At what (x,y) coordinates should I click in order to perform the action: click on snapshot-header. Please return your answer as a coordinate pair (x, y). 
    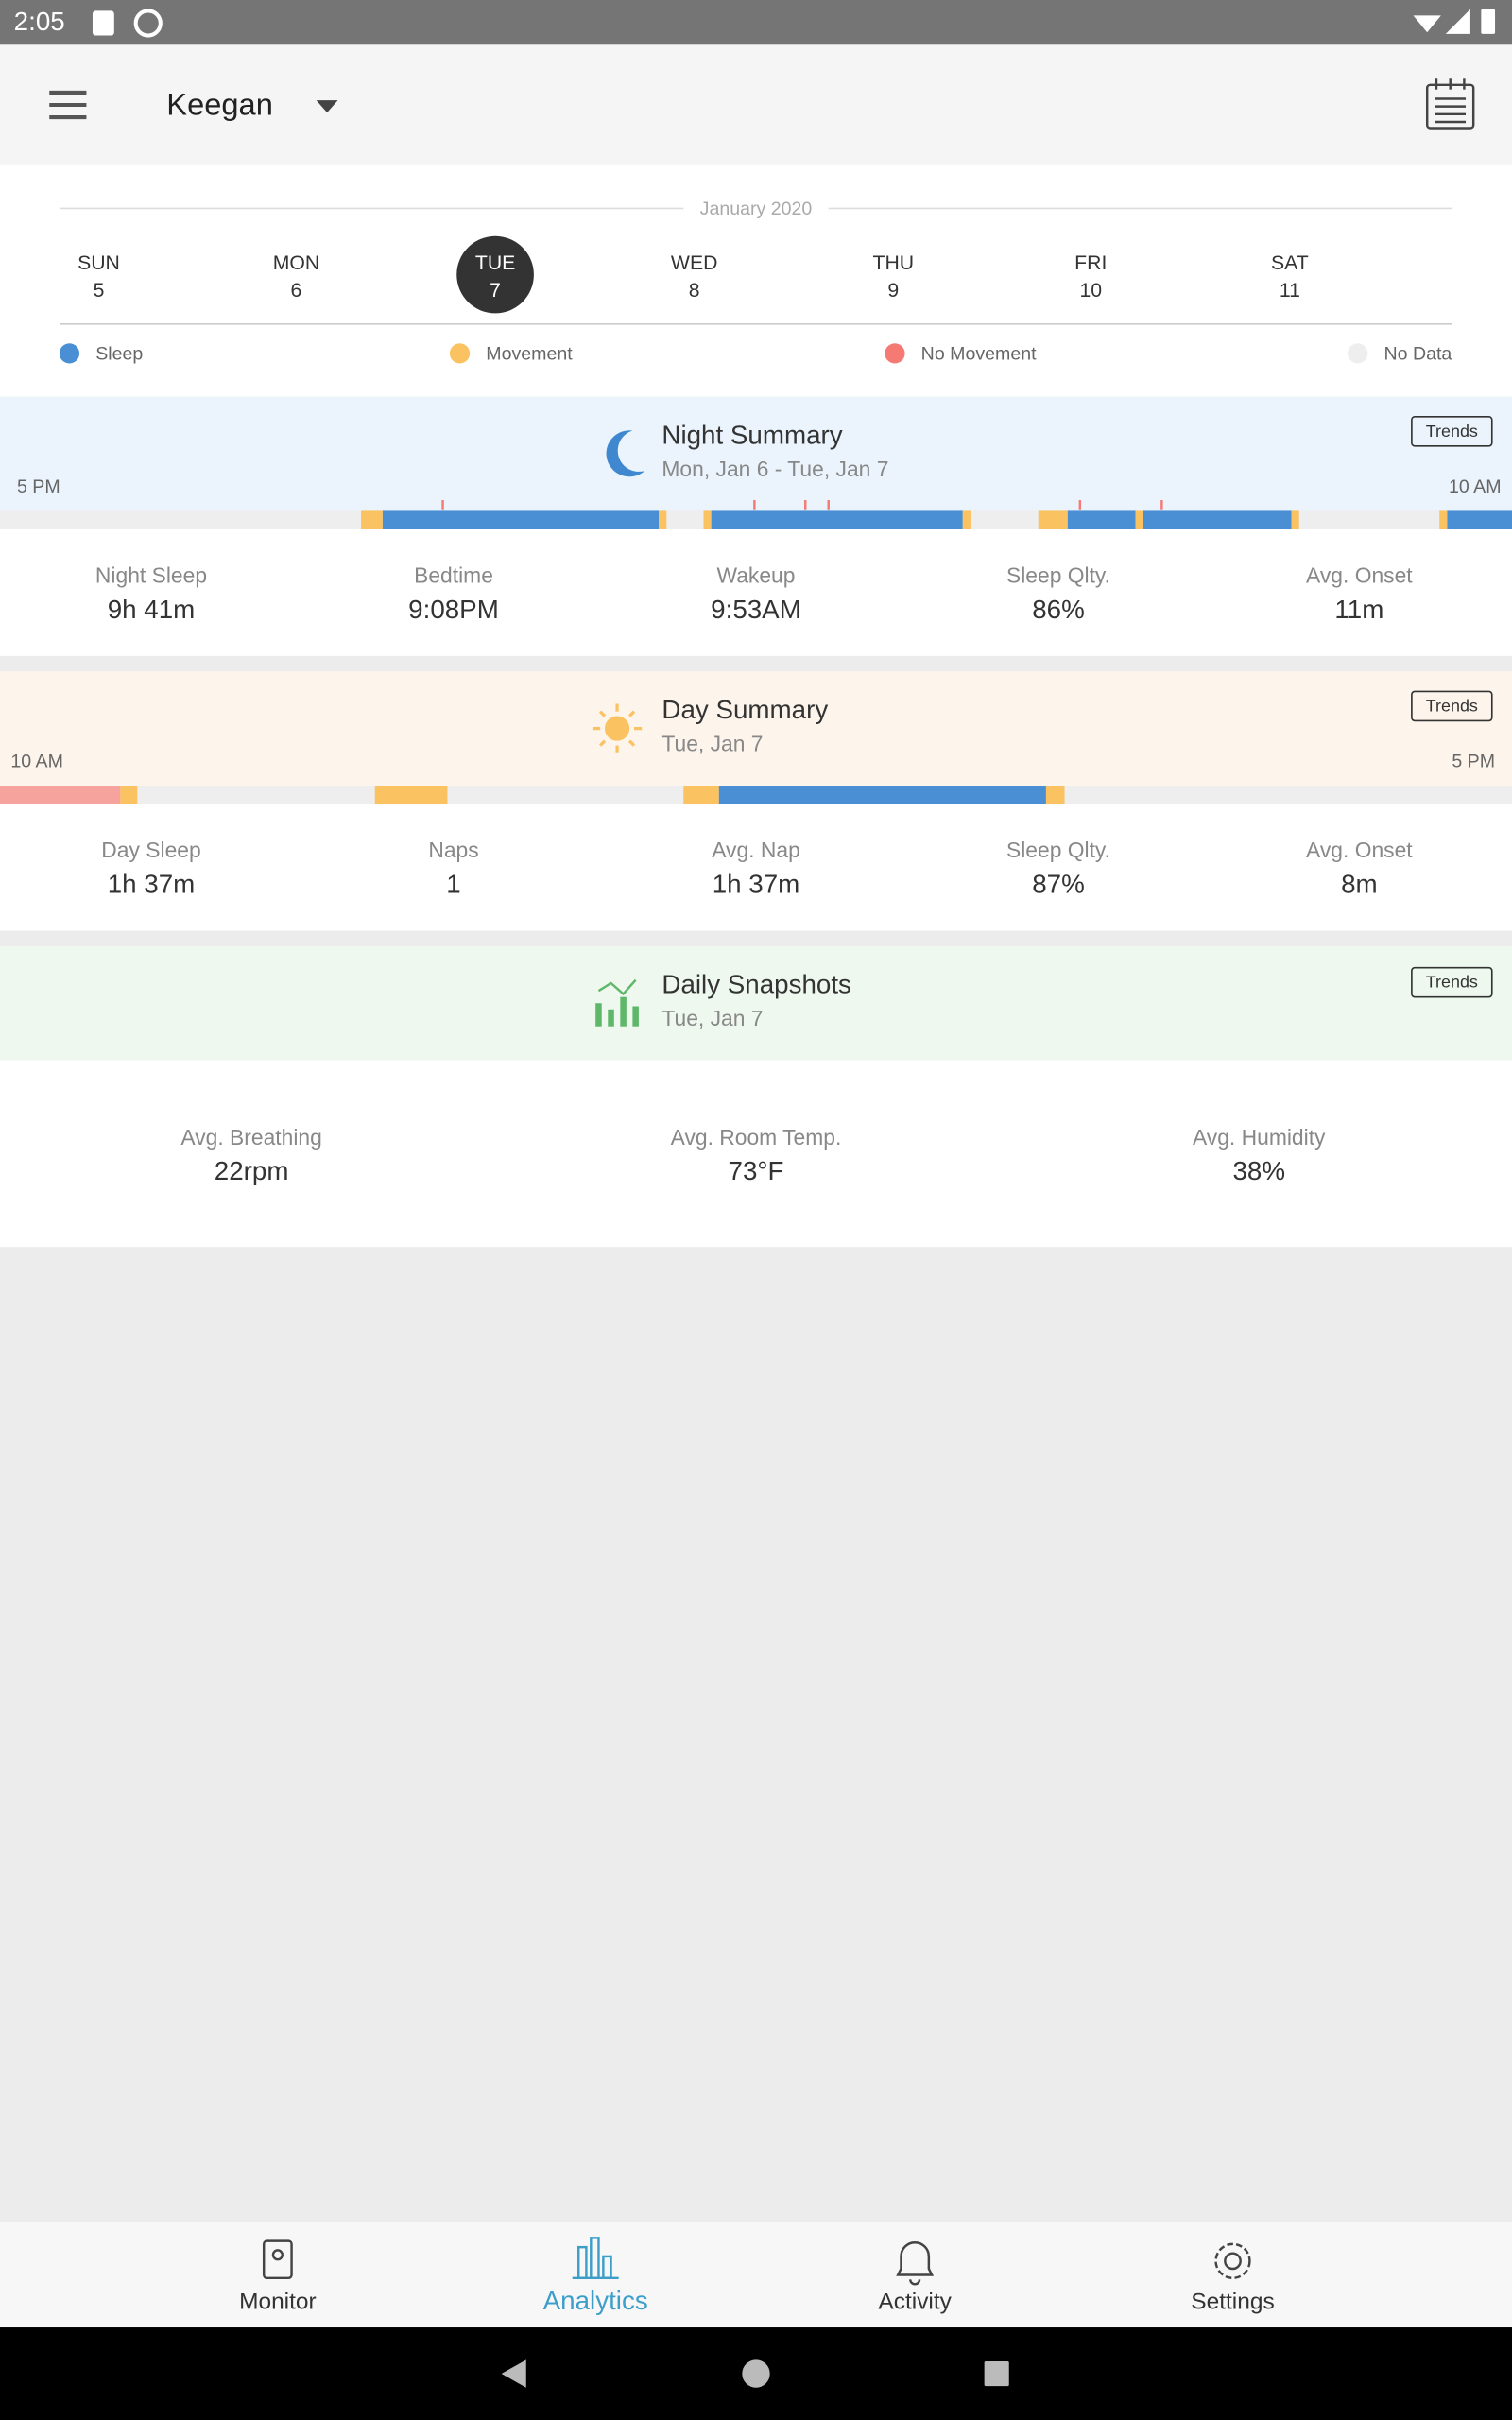
    Looking at the image, I should click on (756, 1003).